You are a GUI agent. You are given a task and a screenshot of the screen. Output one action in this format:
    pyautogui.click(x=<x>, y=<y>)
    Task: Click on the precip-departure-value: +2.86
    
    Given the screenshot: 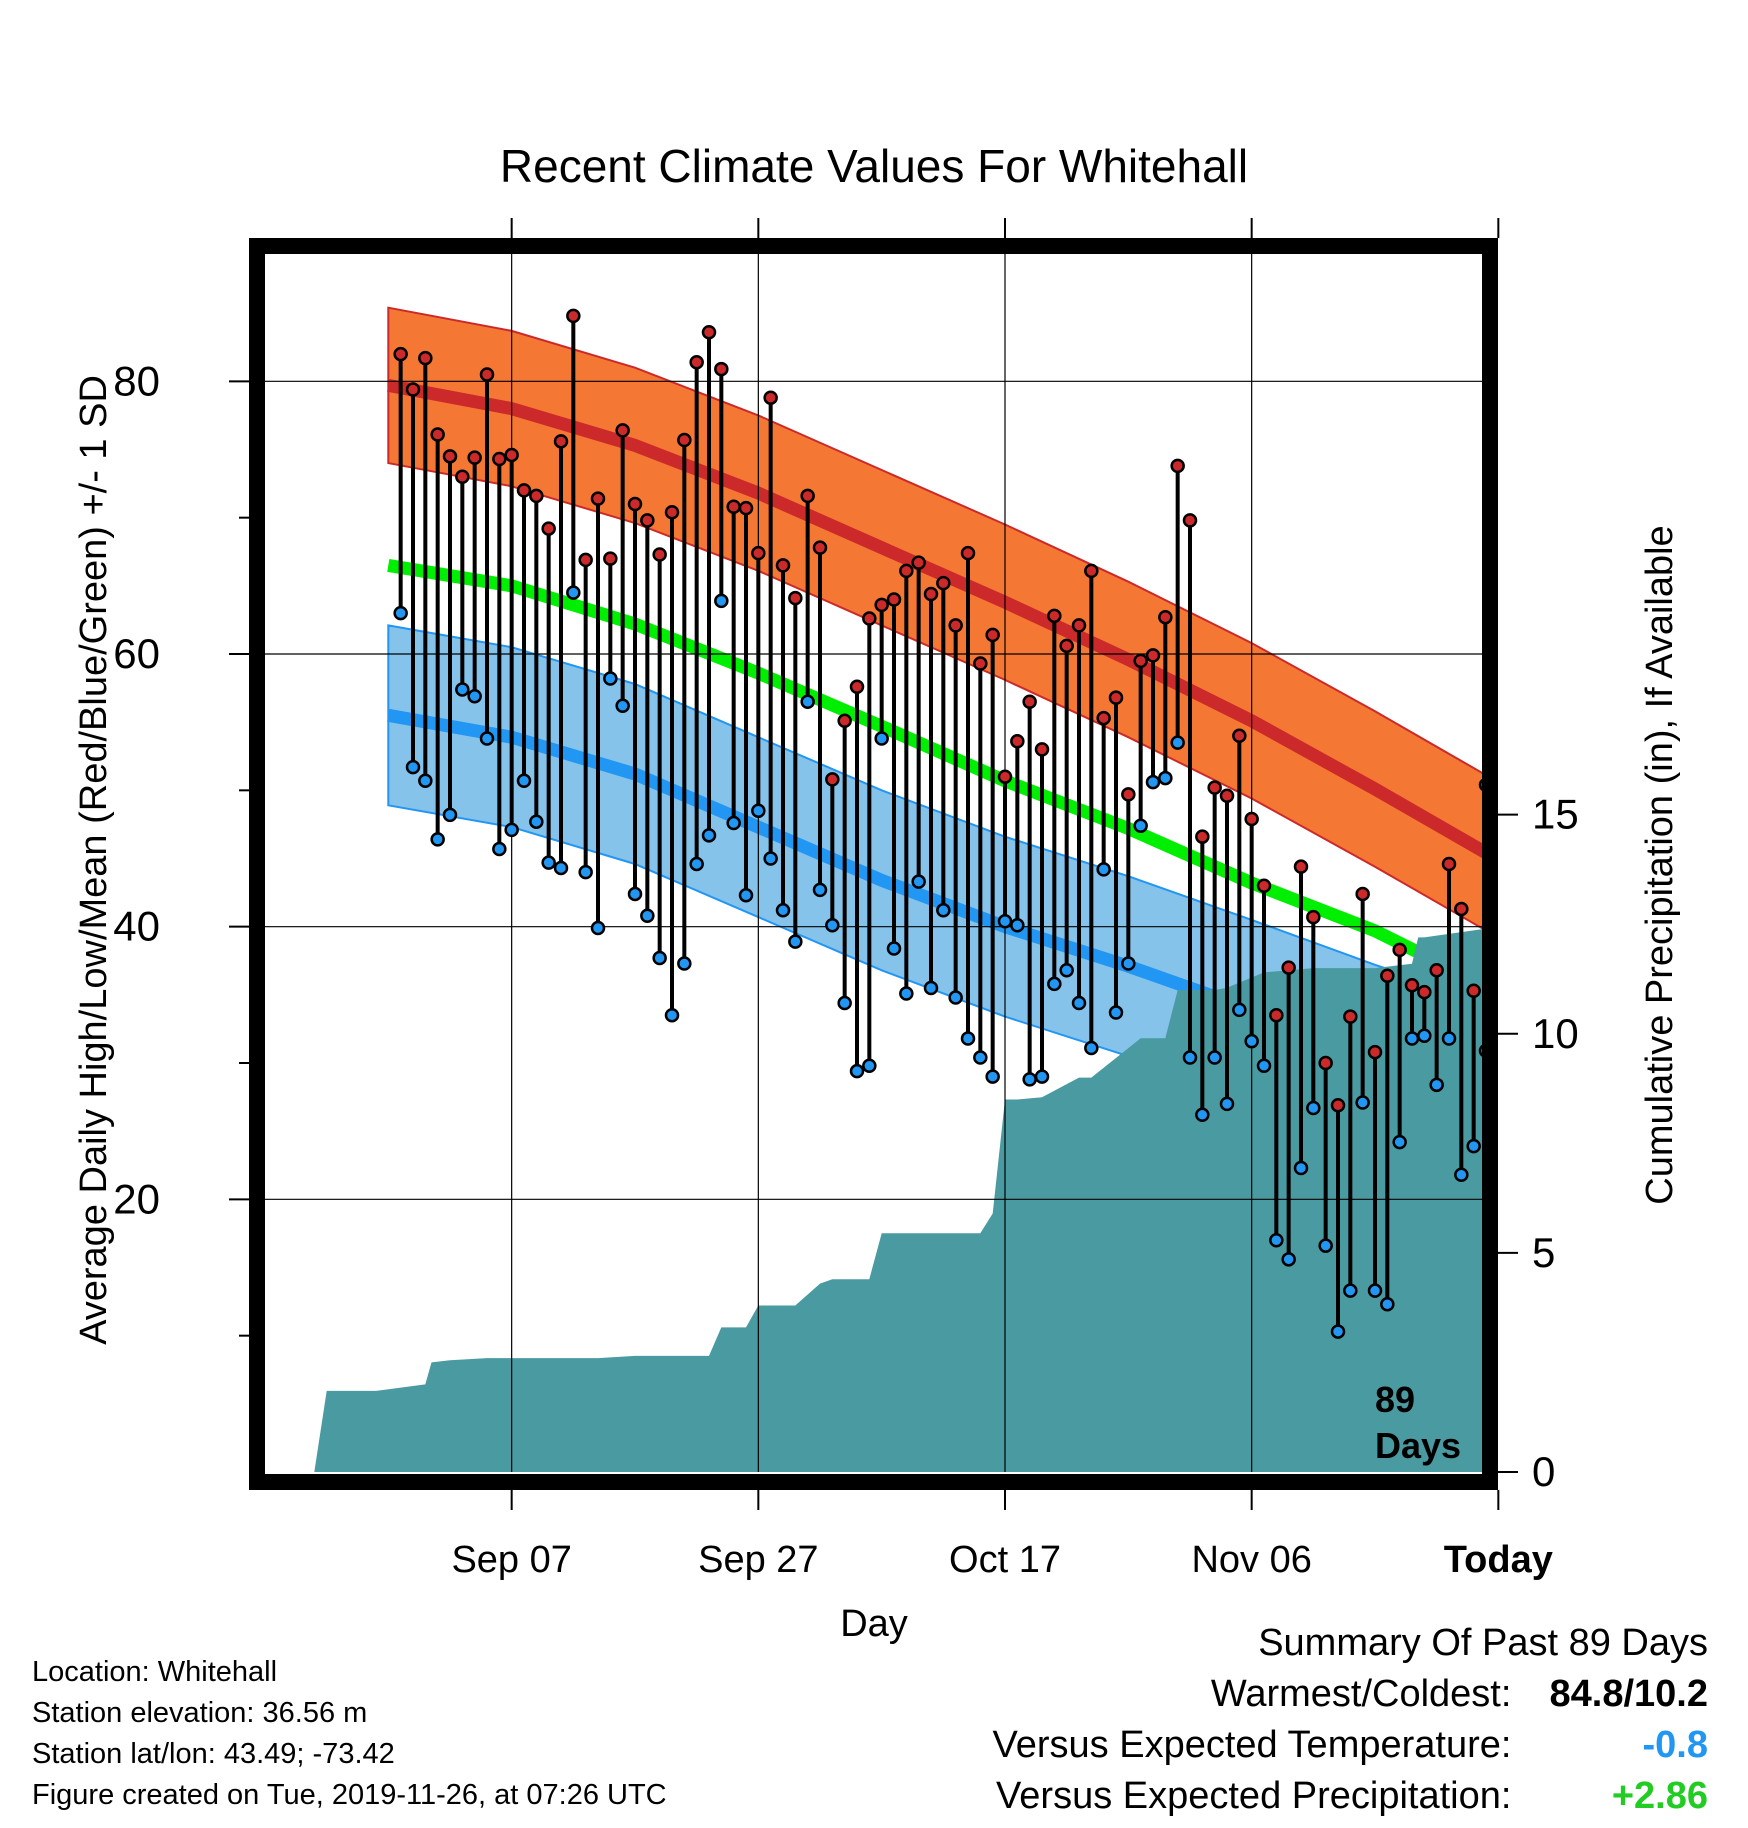 What is the action you would take?
    pyautogui.click(x=1659, y=1796)
    